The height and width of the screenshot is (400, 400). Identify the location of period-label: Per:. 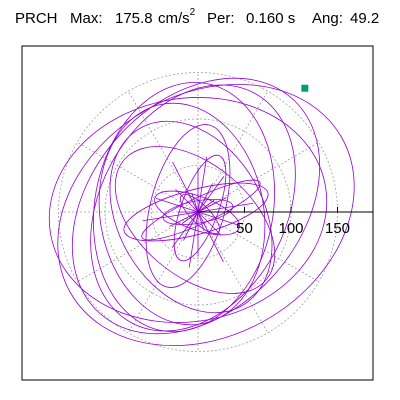
(221, 18).